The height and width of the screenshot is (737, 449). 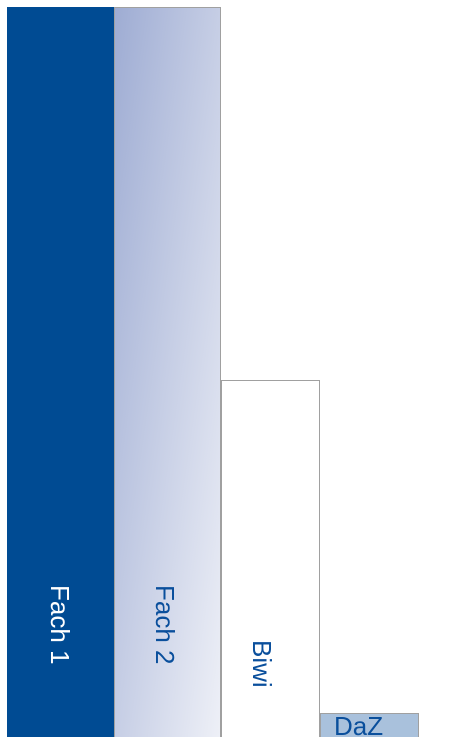 What do you see at coordinates (165, 625) in the screenshot?
I see `column-label: Fach 2` at bounding box center [165, 625].